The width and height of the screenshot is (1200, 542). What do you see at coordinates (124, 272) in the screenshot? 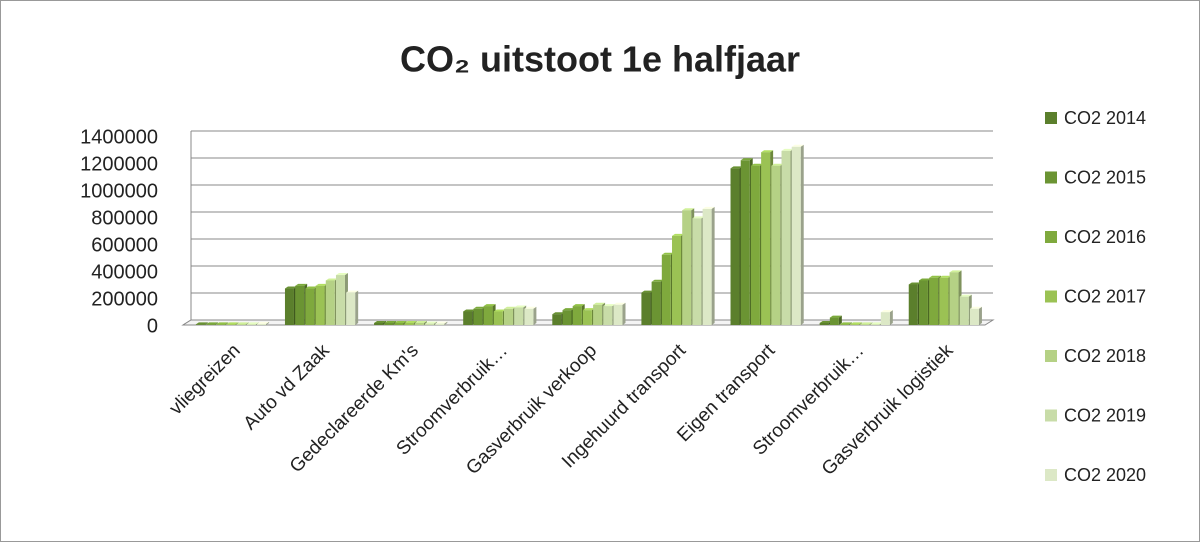
I see `y-tick-label: 400000` at bounding box center [124, 272].